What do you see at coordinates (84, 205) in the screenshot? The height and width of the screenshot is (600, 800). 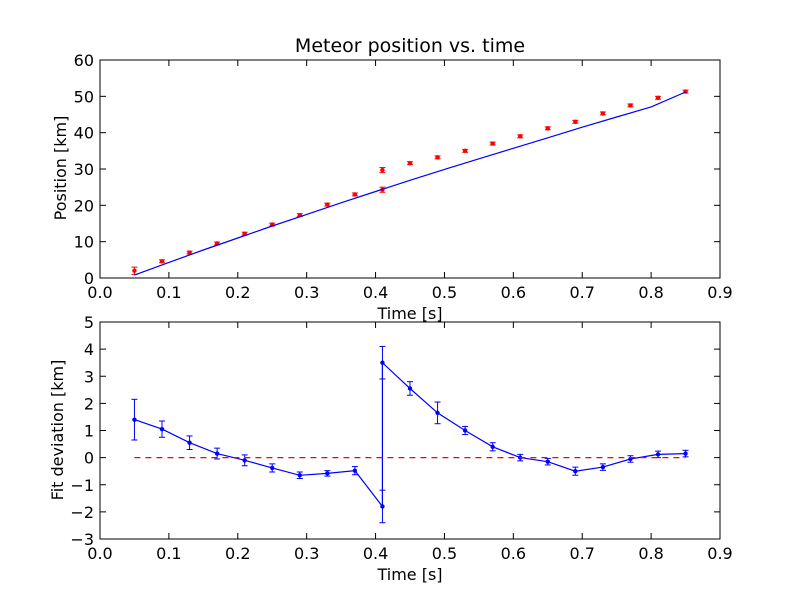 I see `y-tick-label: 20` at bounding box center [84, 205].